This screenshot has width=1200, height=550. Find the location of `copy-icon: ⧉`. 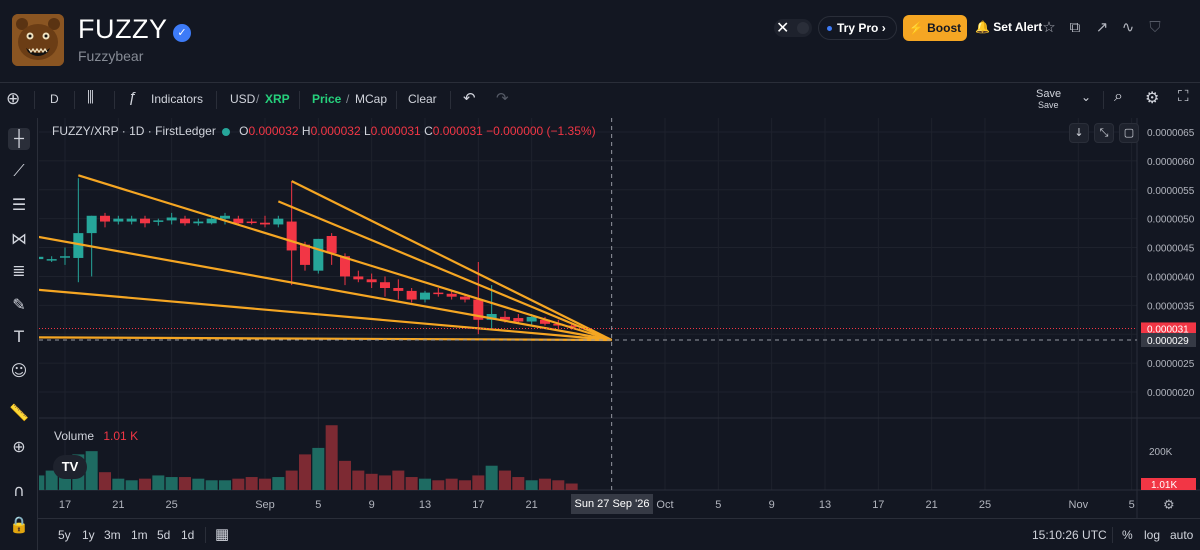

copy-icon: ⧉ is located at coordinates (1075, 27).